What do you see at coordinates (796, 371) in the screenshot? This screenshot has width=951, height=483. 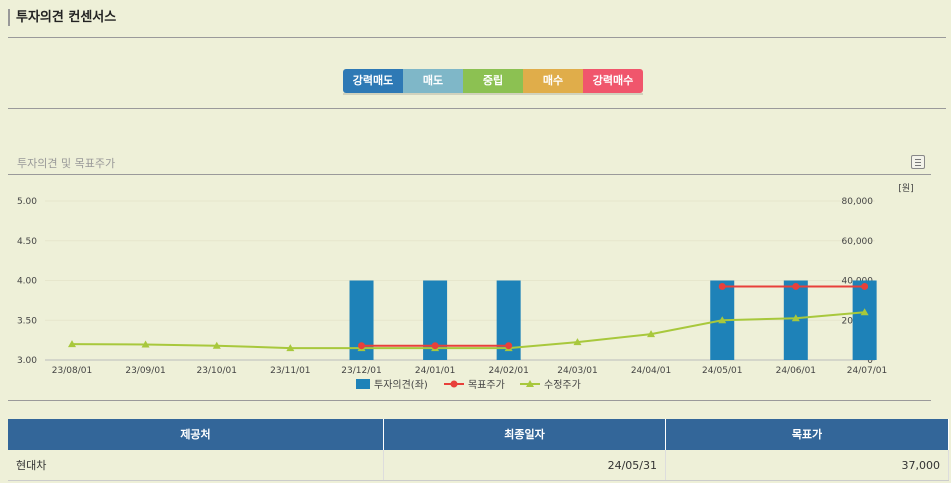 I see `x-axis-tick-label: 24/06/01` at bounding box center [796, 371].